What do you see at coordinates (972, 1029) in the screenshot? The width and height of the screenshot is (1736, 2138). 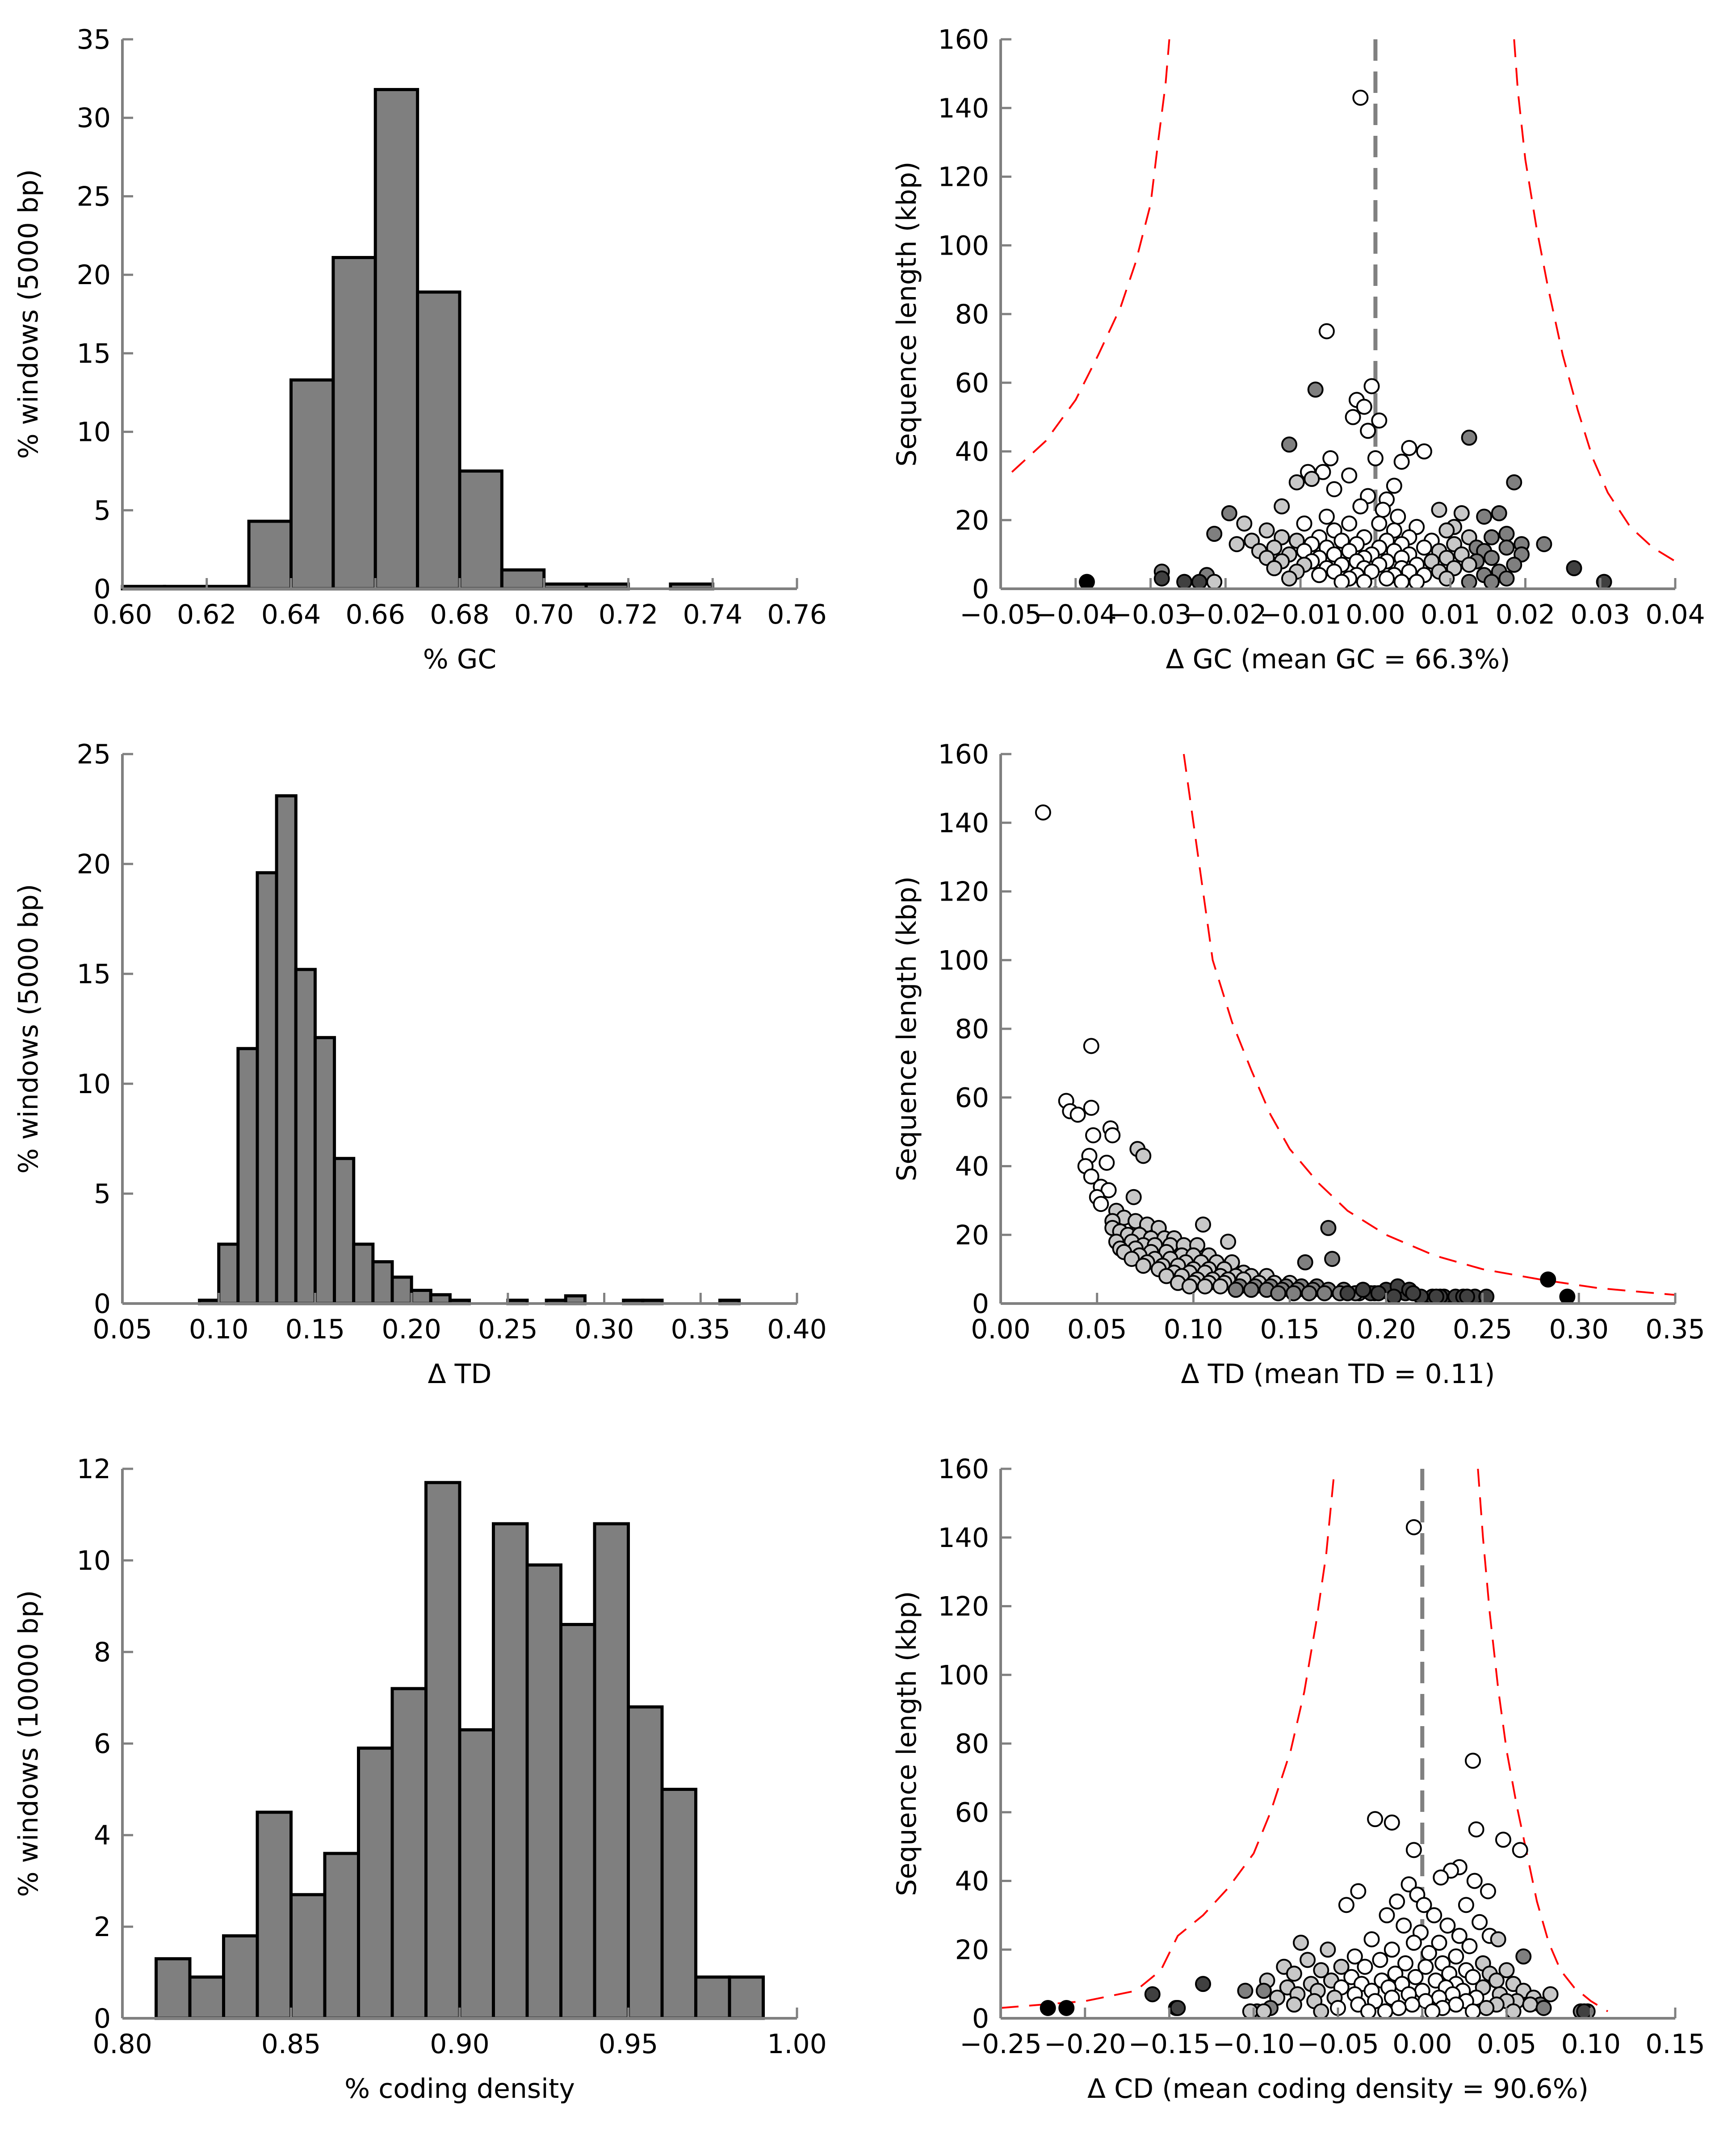 I see `scatter-td-y-tick-label: 80` at bounding box center [972, 1029].